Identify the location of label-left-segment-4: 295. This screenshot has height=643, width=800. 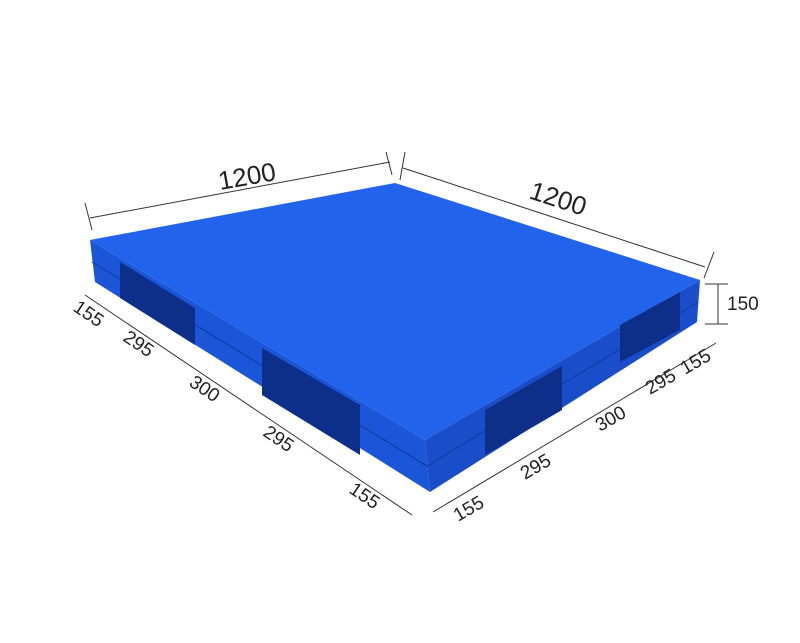
(278, 439).